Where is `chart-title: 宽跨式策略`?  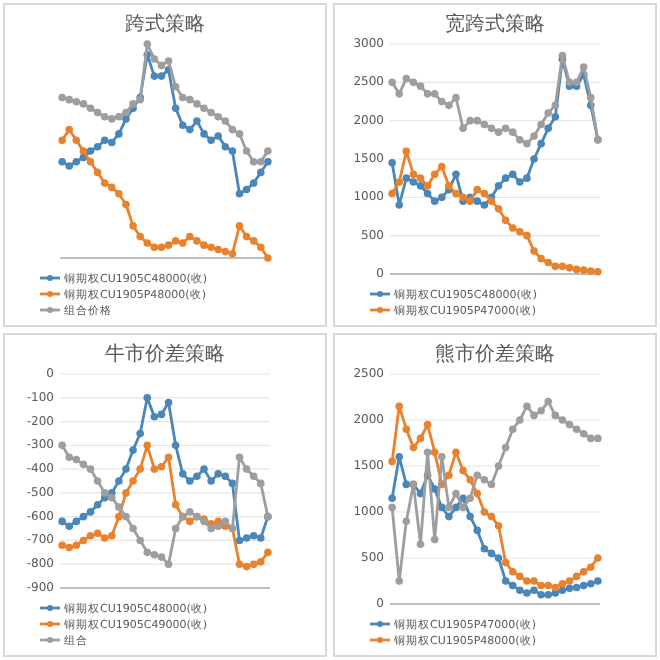
chart-title: 宽跨式策略 is located at coordinates (495, 24).